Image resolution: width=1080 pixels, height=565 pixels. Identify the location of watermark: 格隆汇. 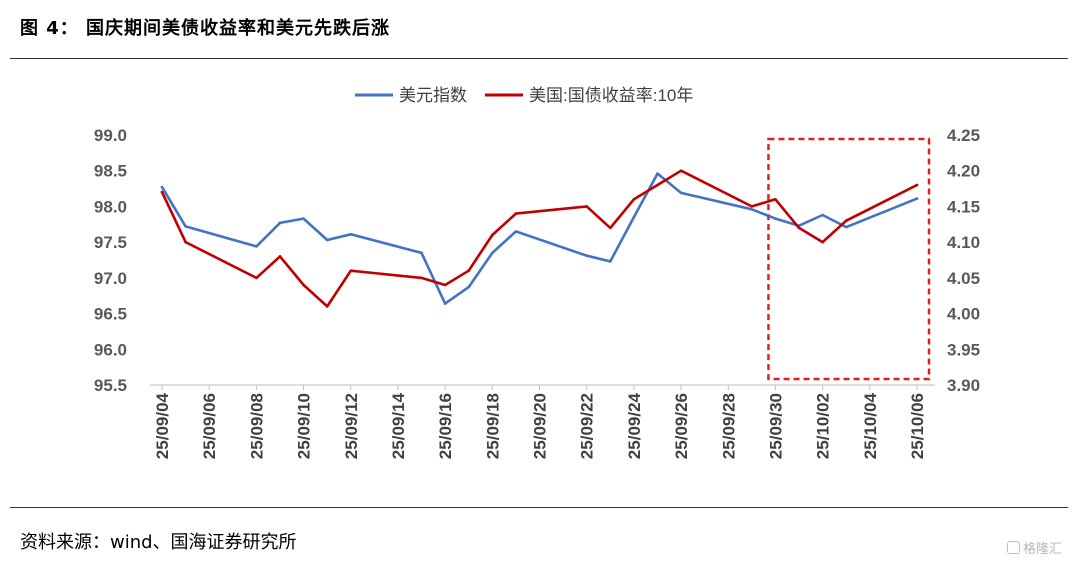
(1034, 547).